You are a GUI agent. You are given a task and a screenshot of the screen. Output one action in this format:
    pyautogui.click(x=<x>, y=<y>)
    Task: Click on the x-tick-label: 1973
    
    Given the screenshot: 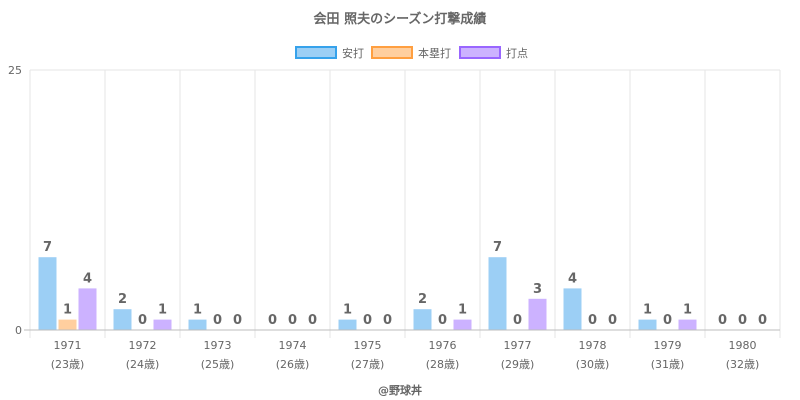 What is the action you would take?
    pyautogui.click(x=218, y=345)
    